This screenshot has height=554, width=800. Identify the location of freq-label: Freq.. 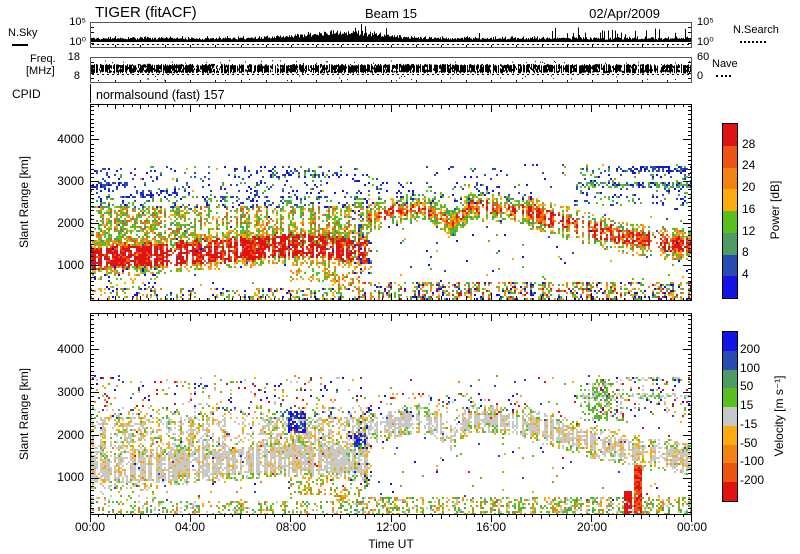
(43, 59).